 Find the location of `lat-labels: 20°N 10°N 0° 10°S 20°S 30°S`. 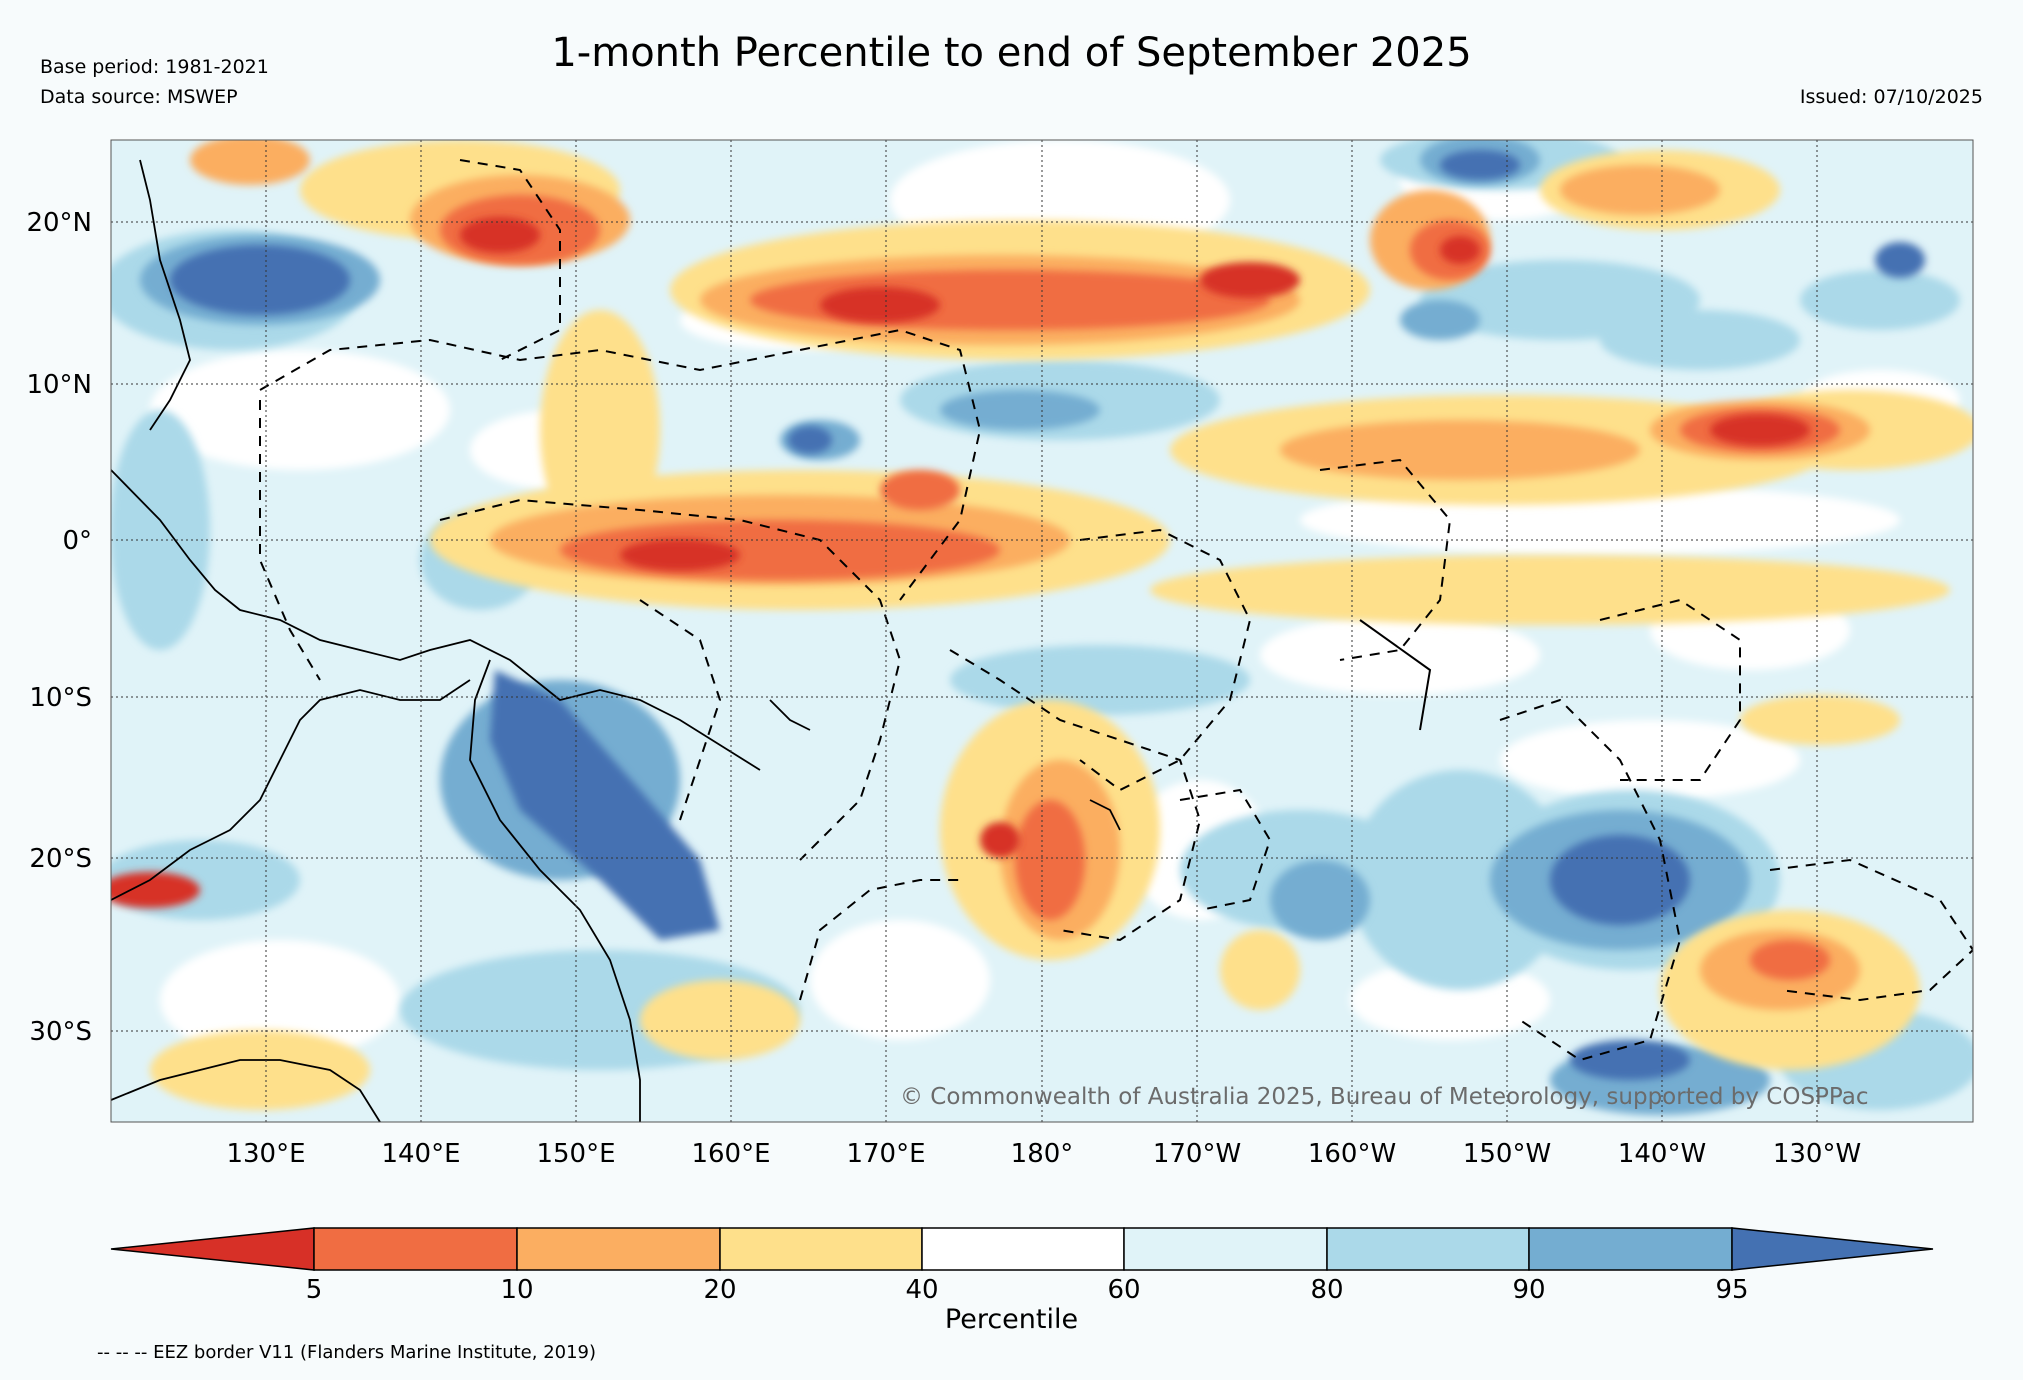

lat-labels: 20°N 10°N 0° 10°S 20°S 30°S is located at coordinates (59, 627).